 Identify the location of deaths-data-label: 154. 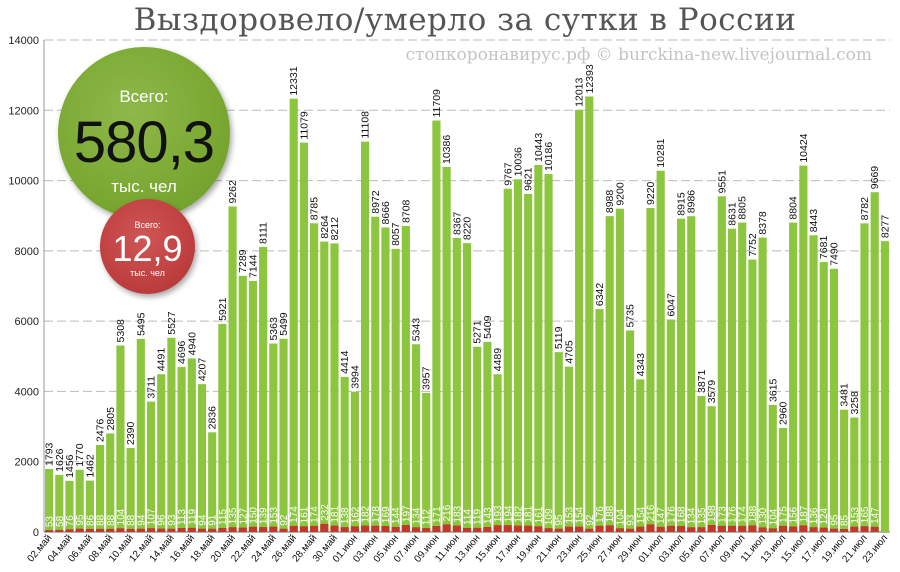
(641, 514).